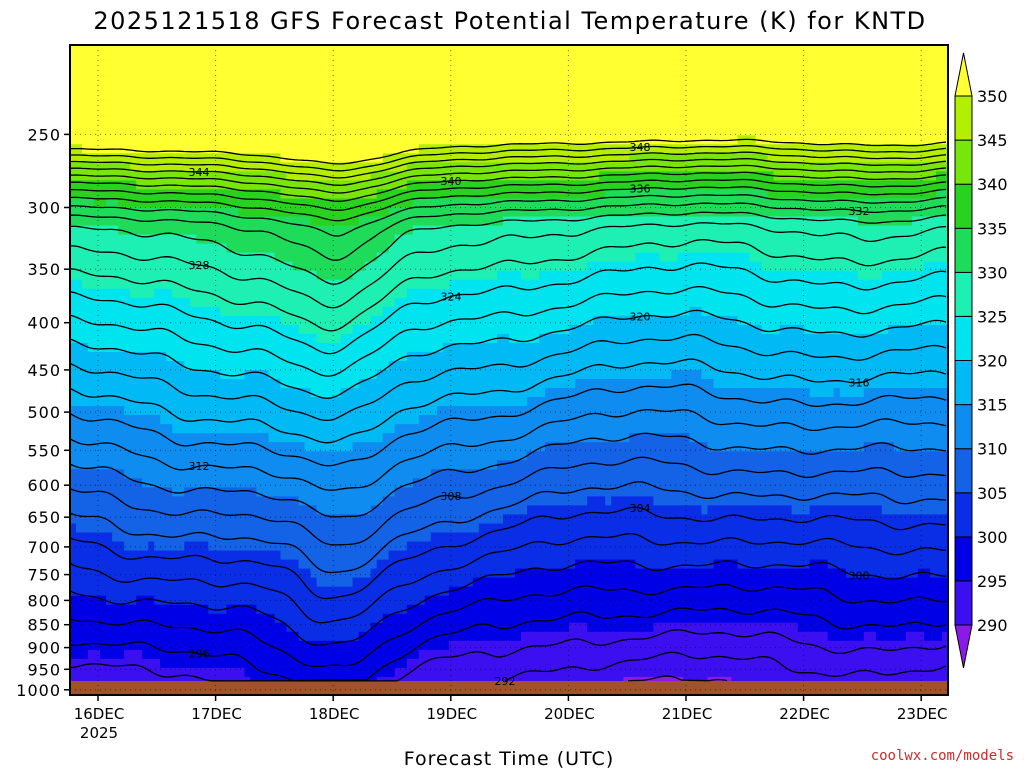 This screenshot has width=1024, height=768. I want to click on contour-label-328: 328, so click(199, 265).